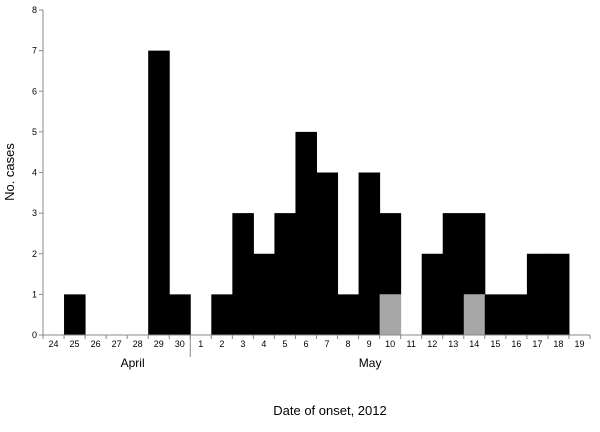  What do you see at coordinates (329, 410) in the screenshot?
I see `x-axis-title: Date of onset, 2012` at bounding box center [329, 410].